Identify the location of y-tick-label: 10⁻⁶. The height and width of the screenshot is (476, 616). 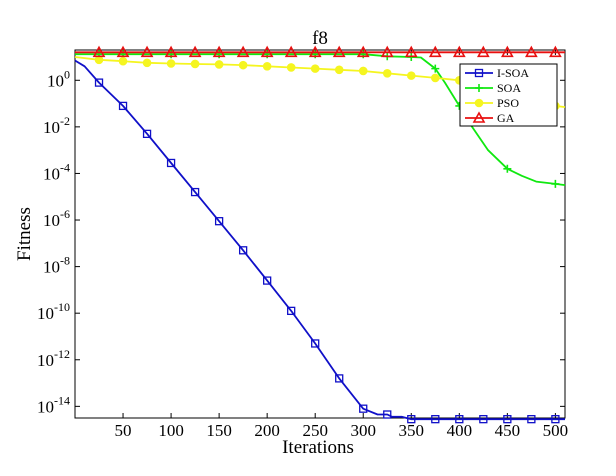
(56, 218).